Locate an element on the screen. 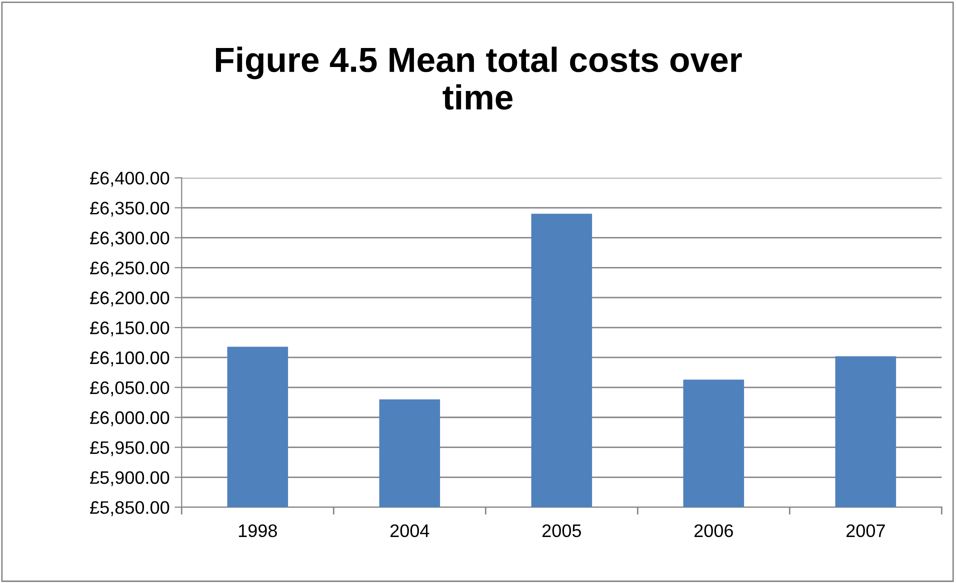  y-tick-label: £5,900.00 is located at coordinates (130, 478).